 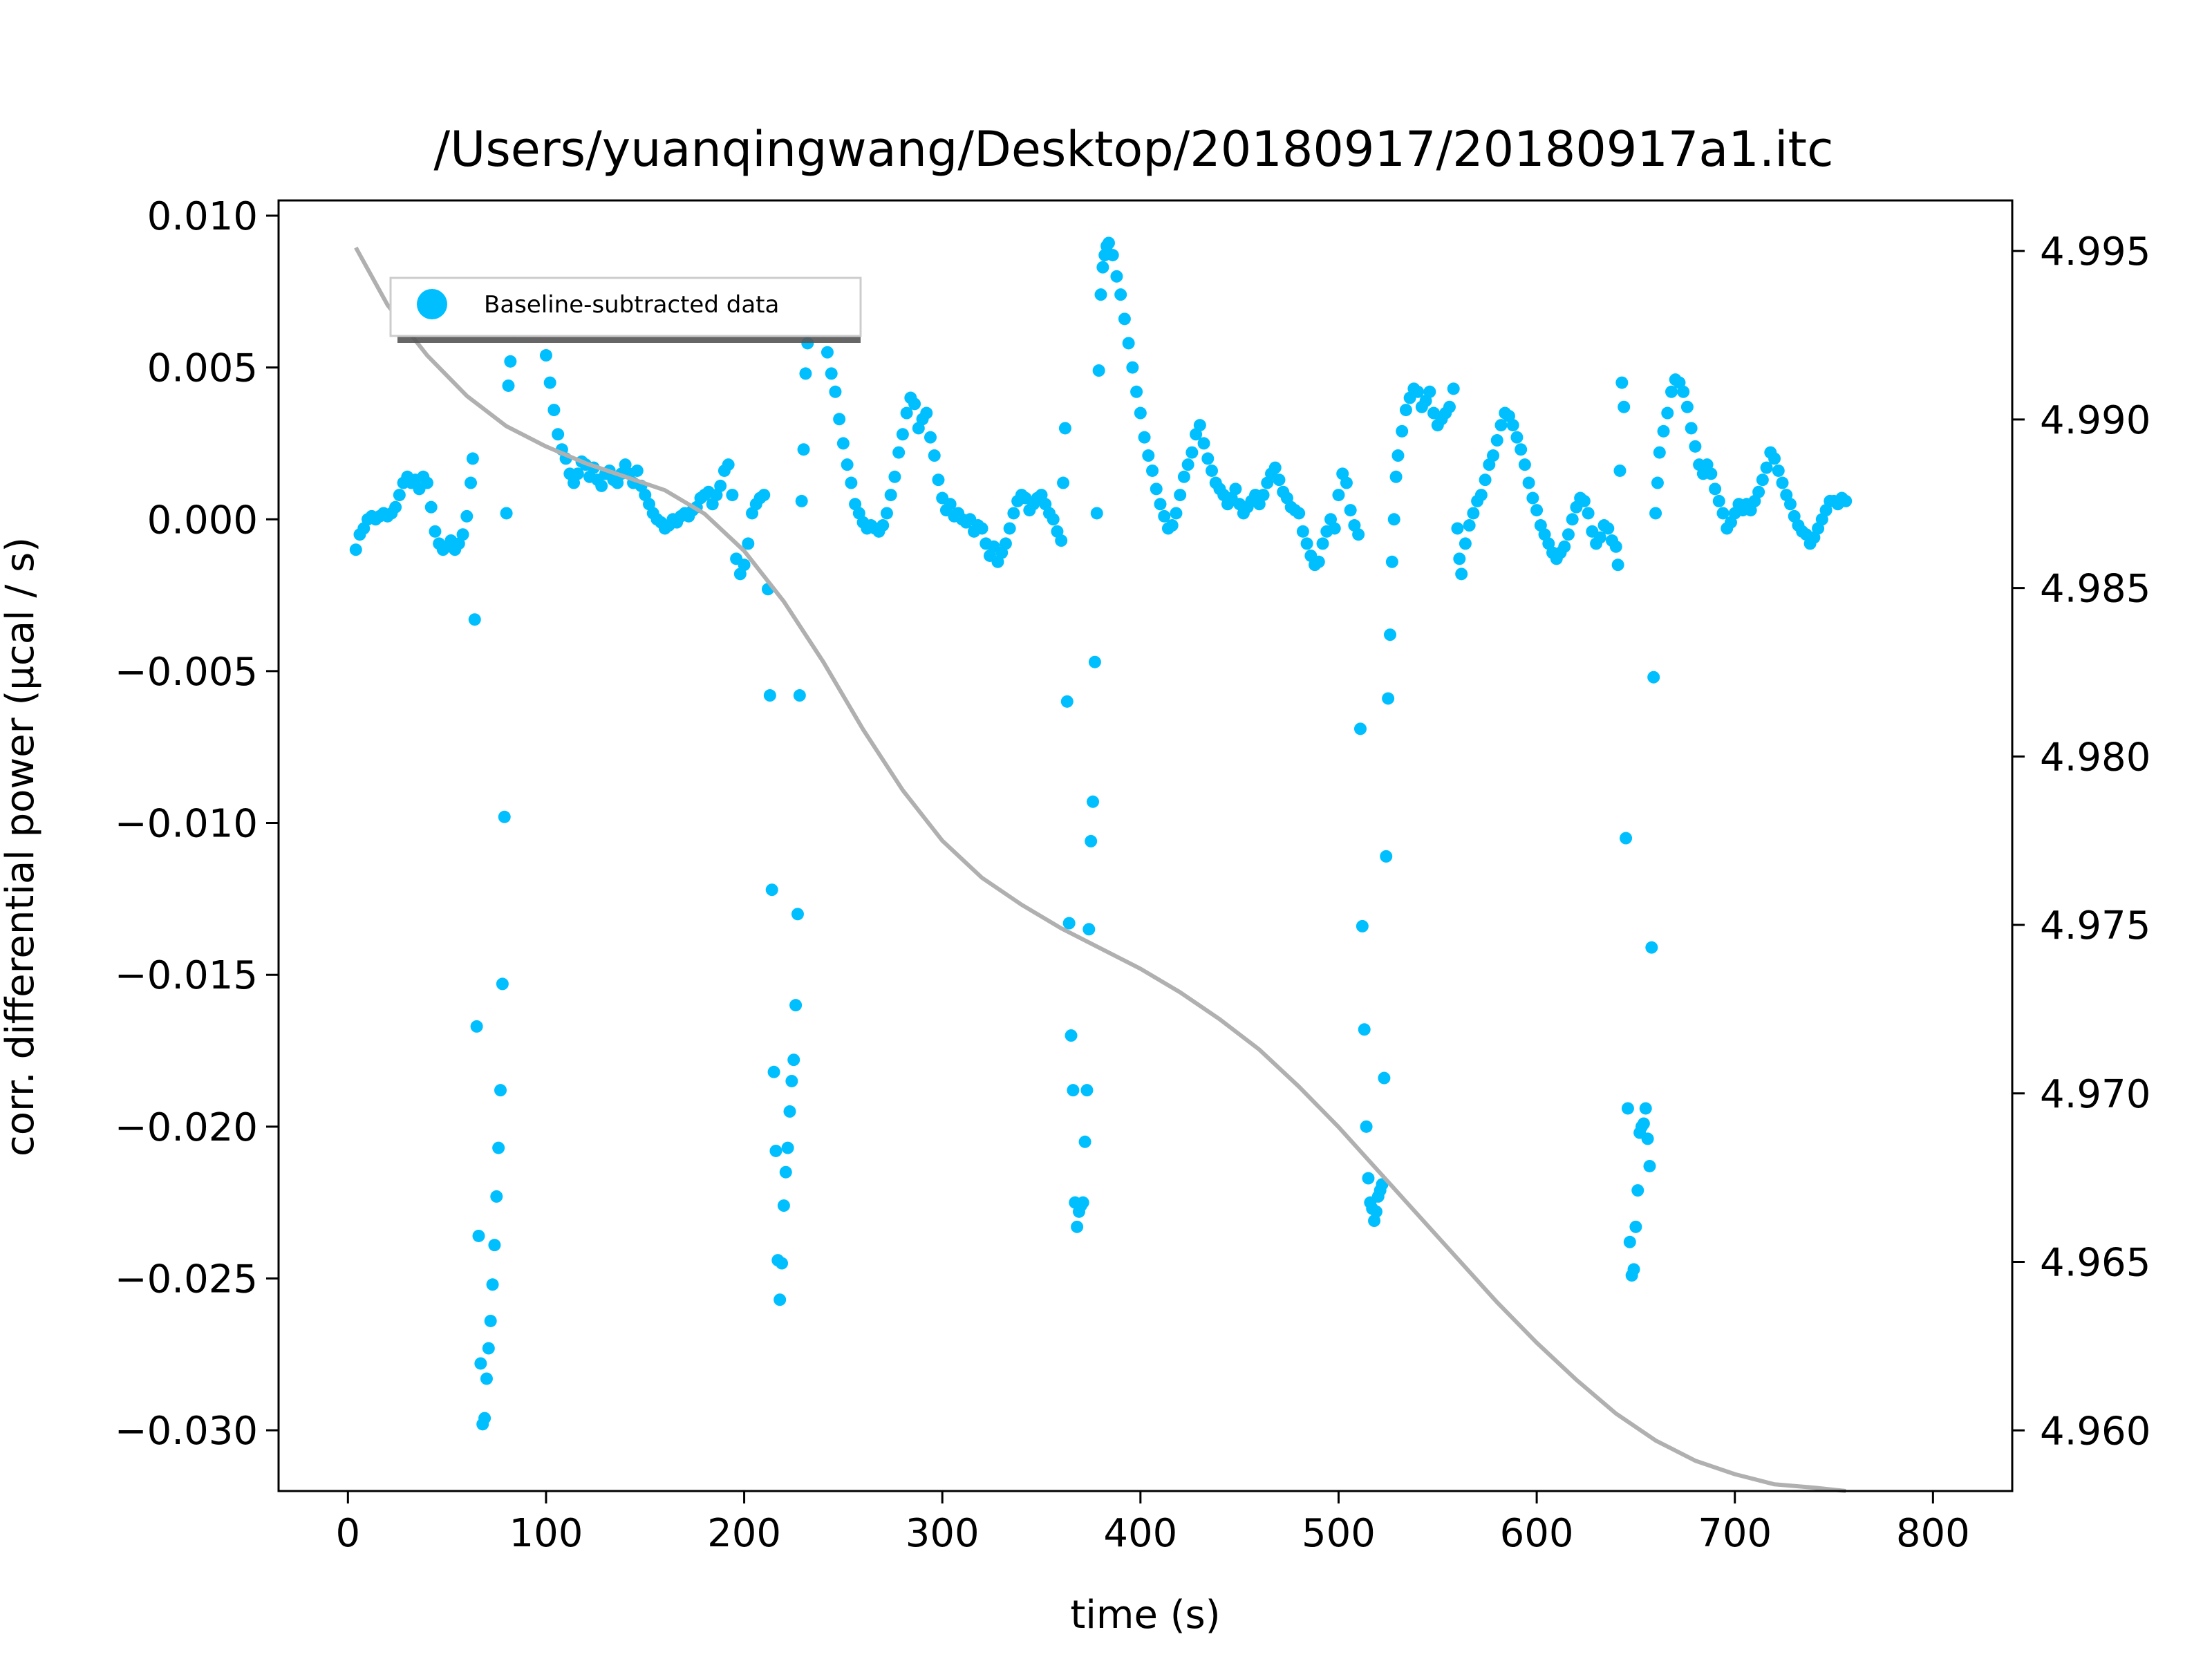 What do you see at coordinates (2095, 1432) in the screenshot?
I see `y2-tick-label: 4.960` at bounding box center [2095, 1432].